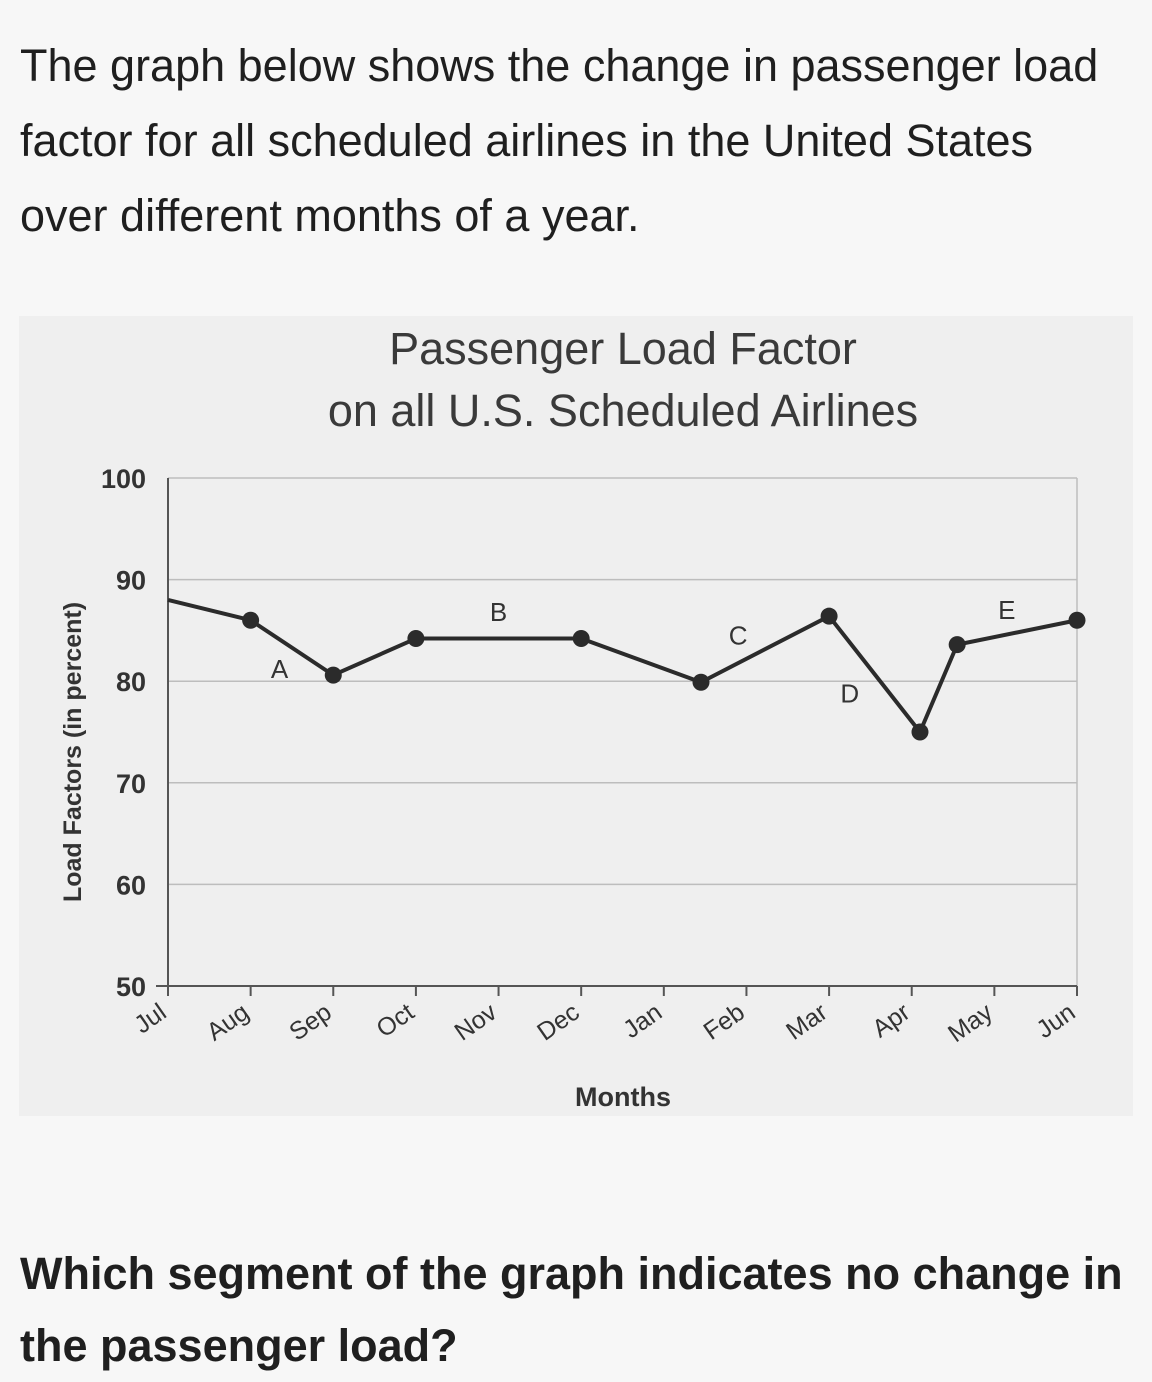 The width and height of the screenshot is (1152, 1382). I want to click on series-line, so click(622, 665).